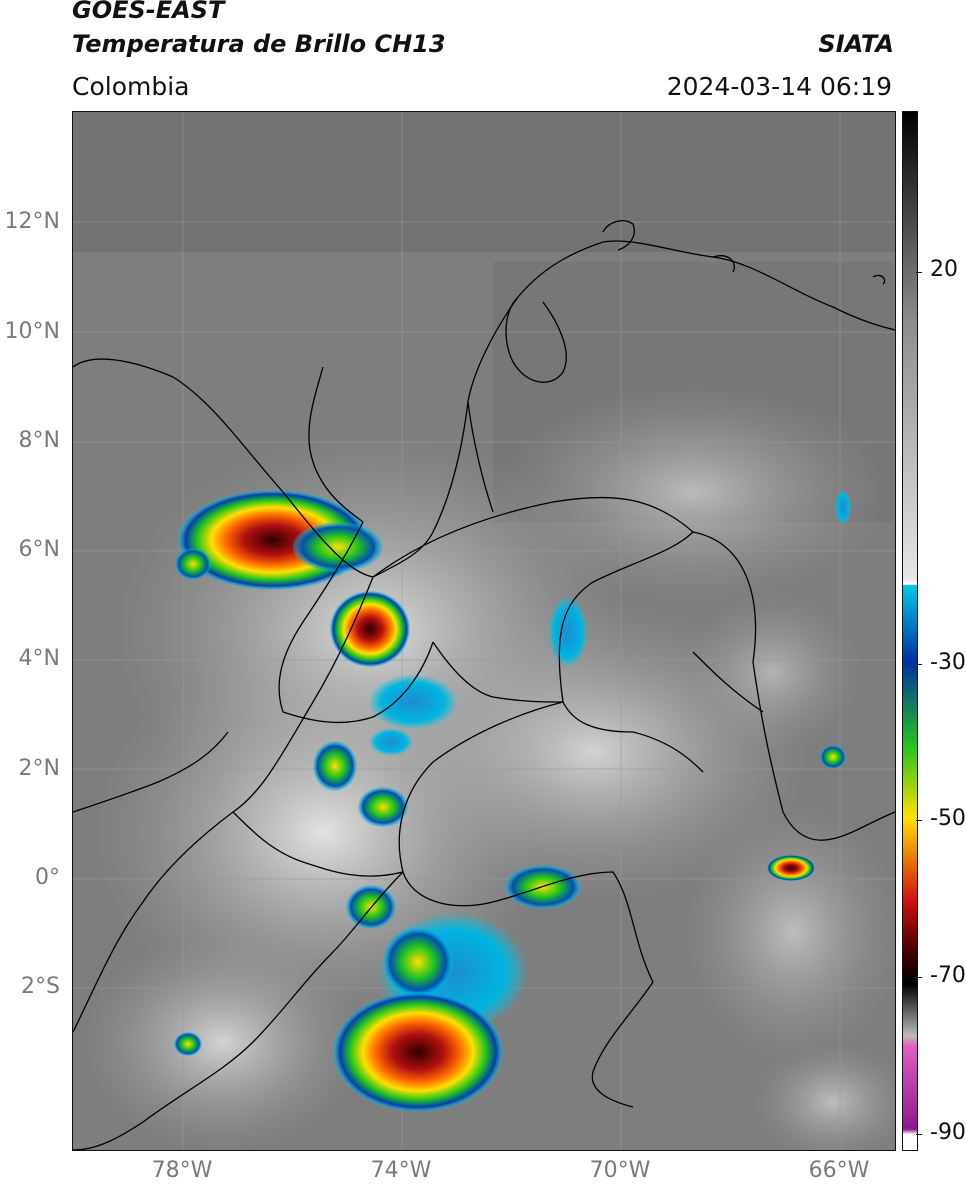 The image size is (966, 1190). Describe the element at coordinates (779, 86) in the screenshot. I see `datetime-label: 2024-03-14 06:19` at that location.